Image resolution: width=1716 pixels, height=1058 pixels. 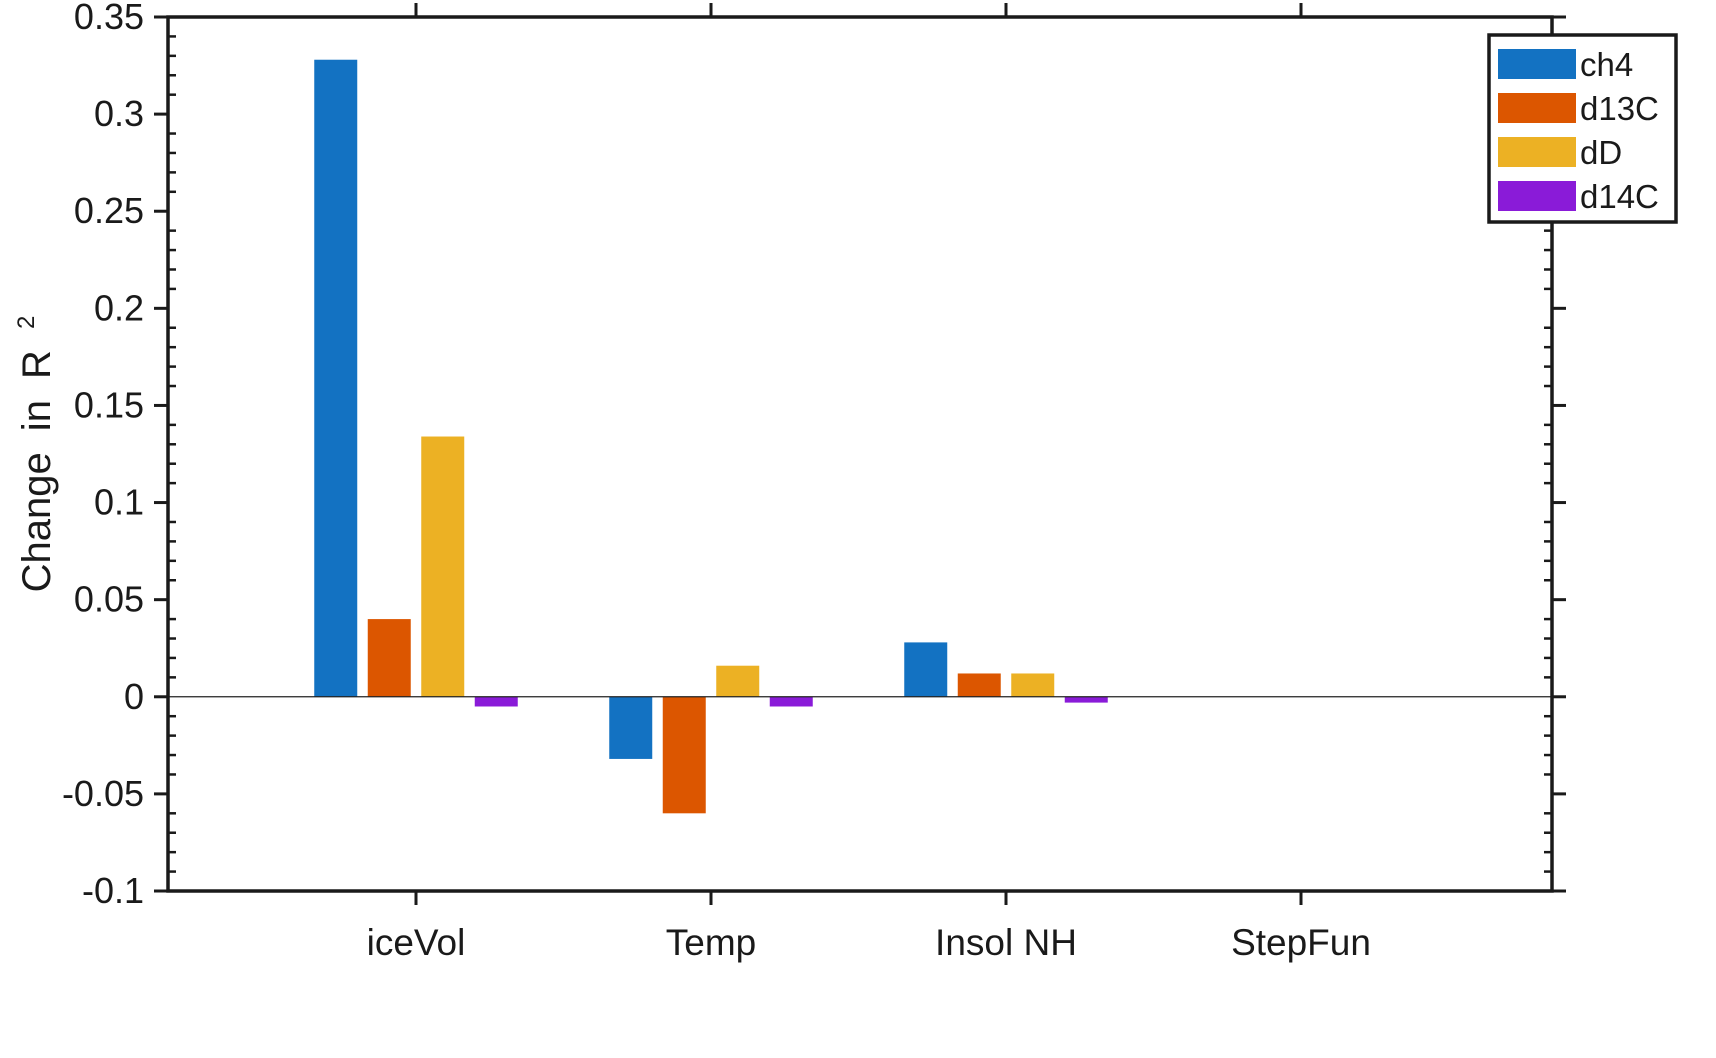 I want to click on y-tick-label: 0.1, so click(x=119, y=502).